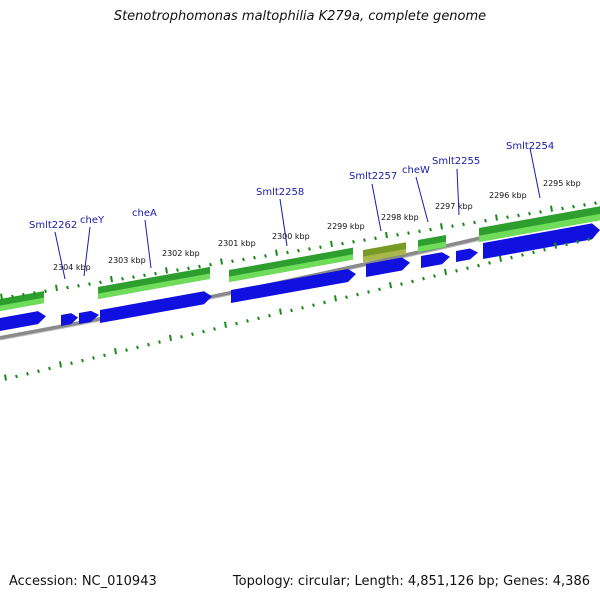 Image resolution: width=600 pixels, height=600 pixels. I want to click on gene-label: Smlt2262, so click(53, 225).